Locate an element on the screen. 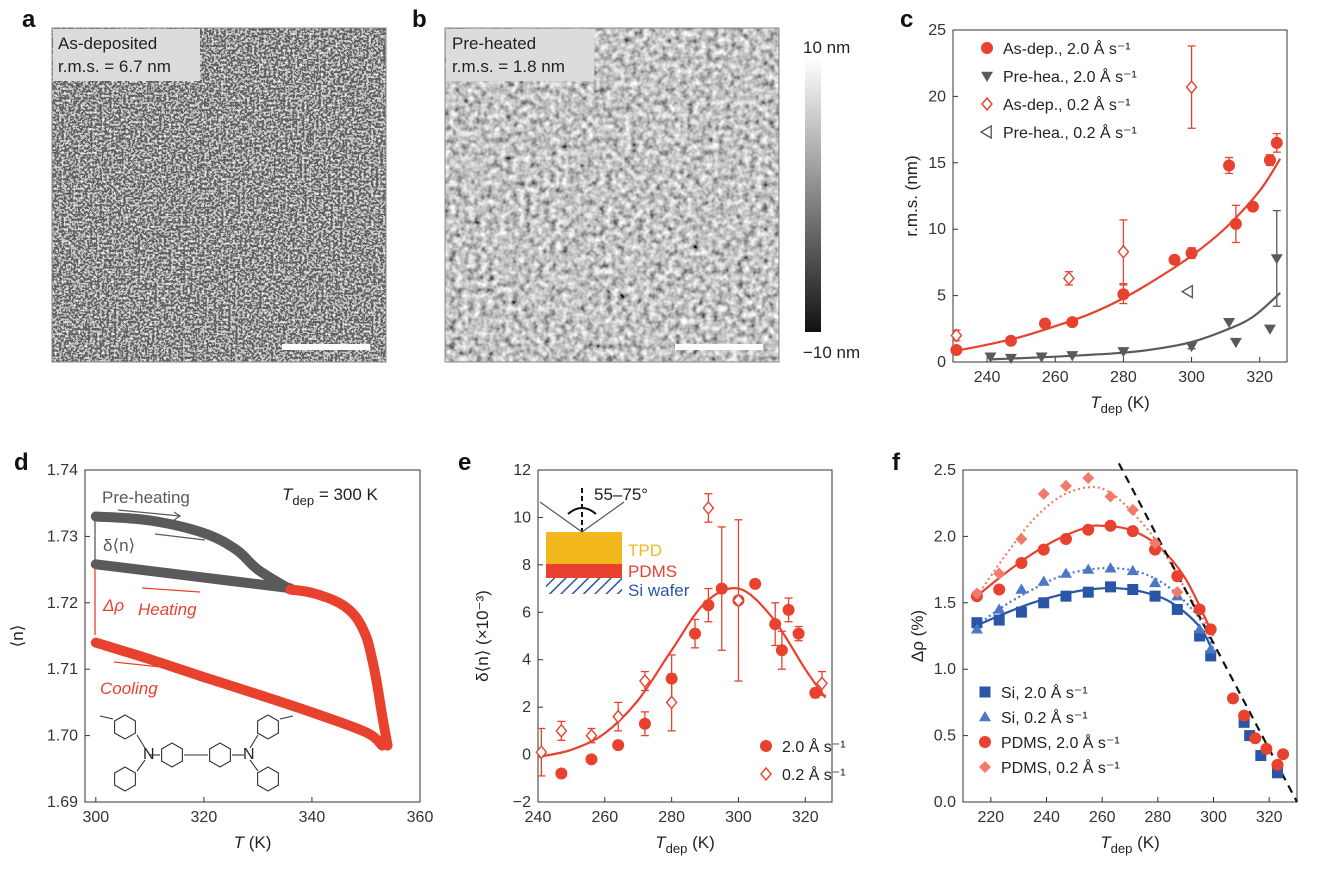  atom-n-right: N is located at coordinates (249, 754).